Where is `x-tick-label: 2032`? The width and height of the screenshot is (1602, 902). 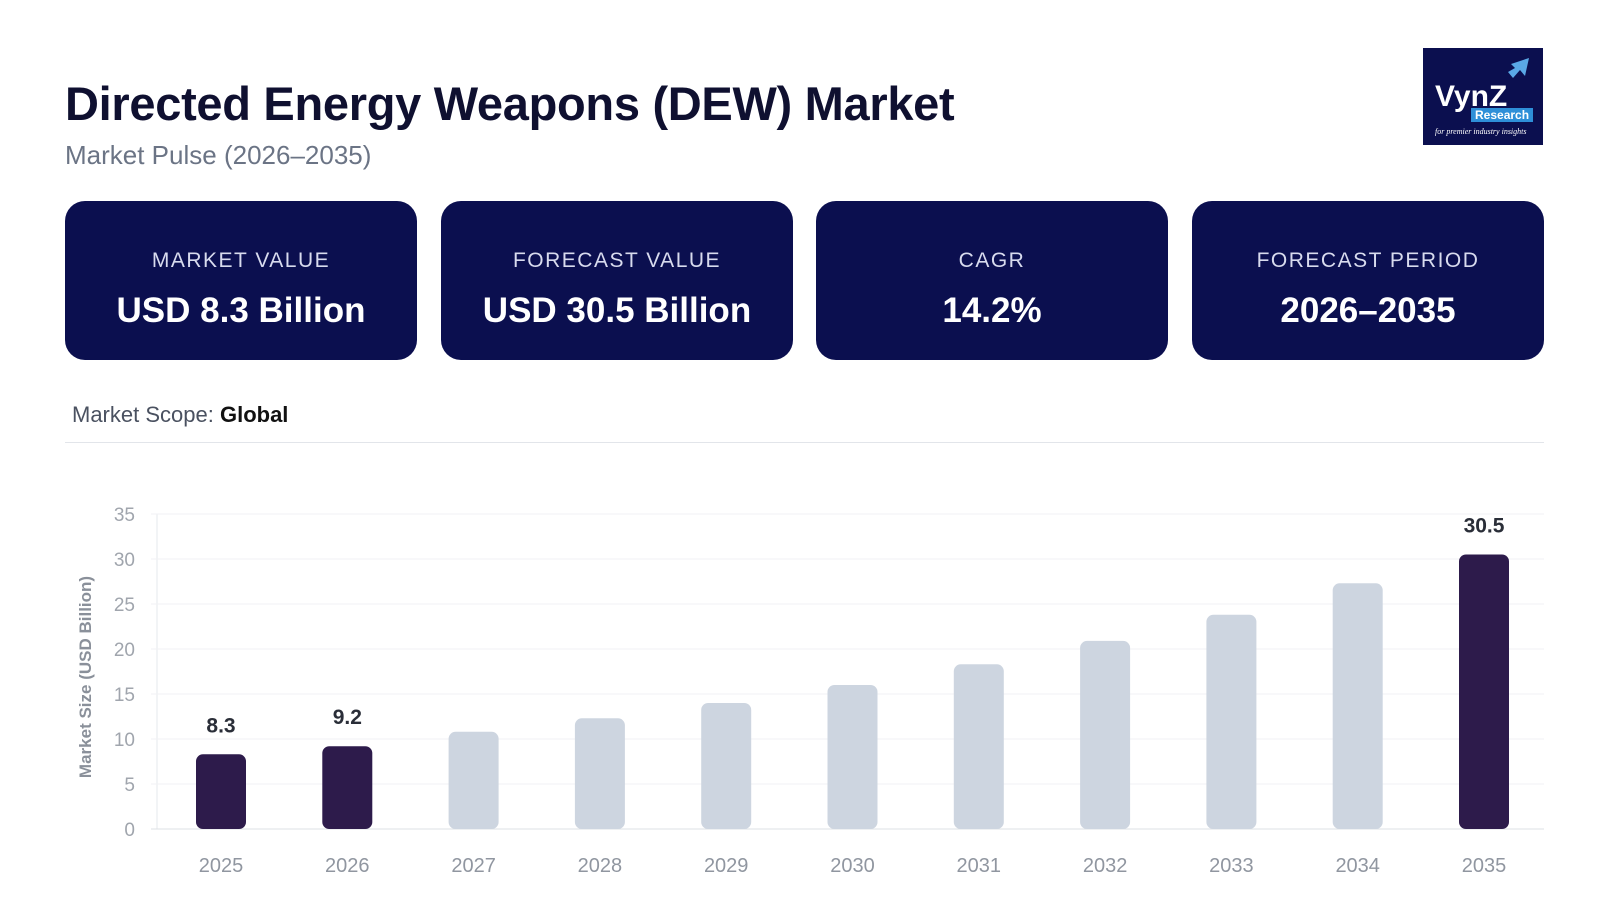
x-tick-label: 2032 is located at coordinates (1105, 866).